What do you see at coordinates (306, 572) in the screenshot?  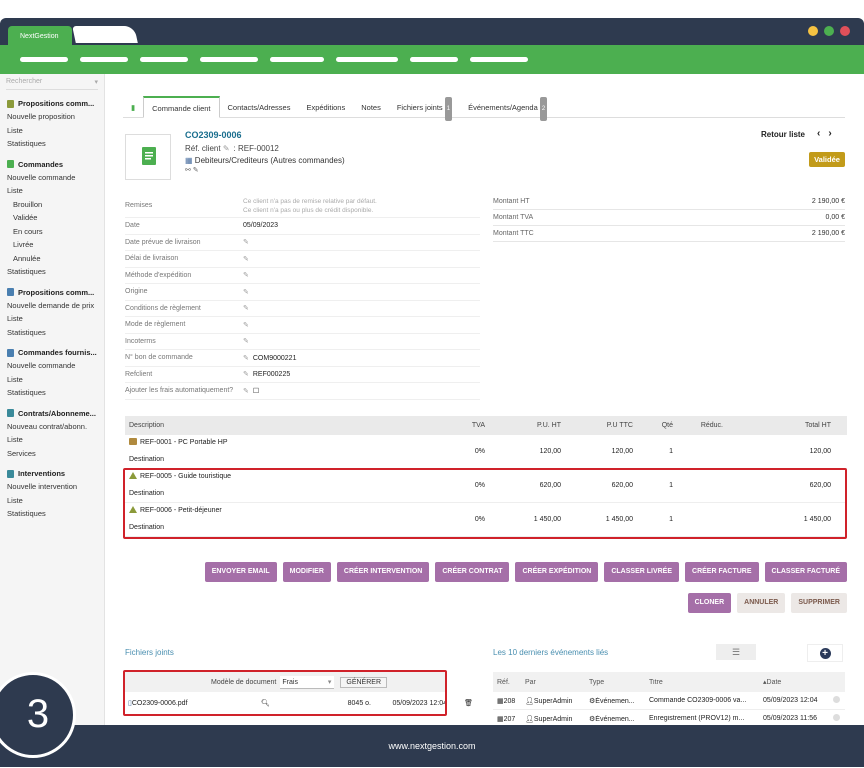 I see `action-button: MODIFIER` at bounding box center [306, 572].